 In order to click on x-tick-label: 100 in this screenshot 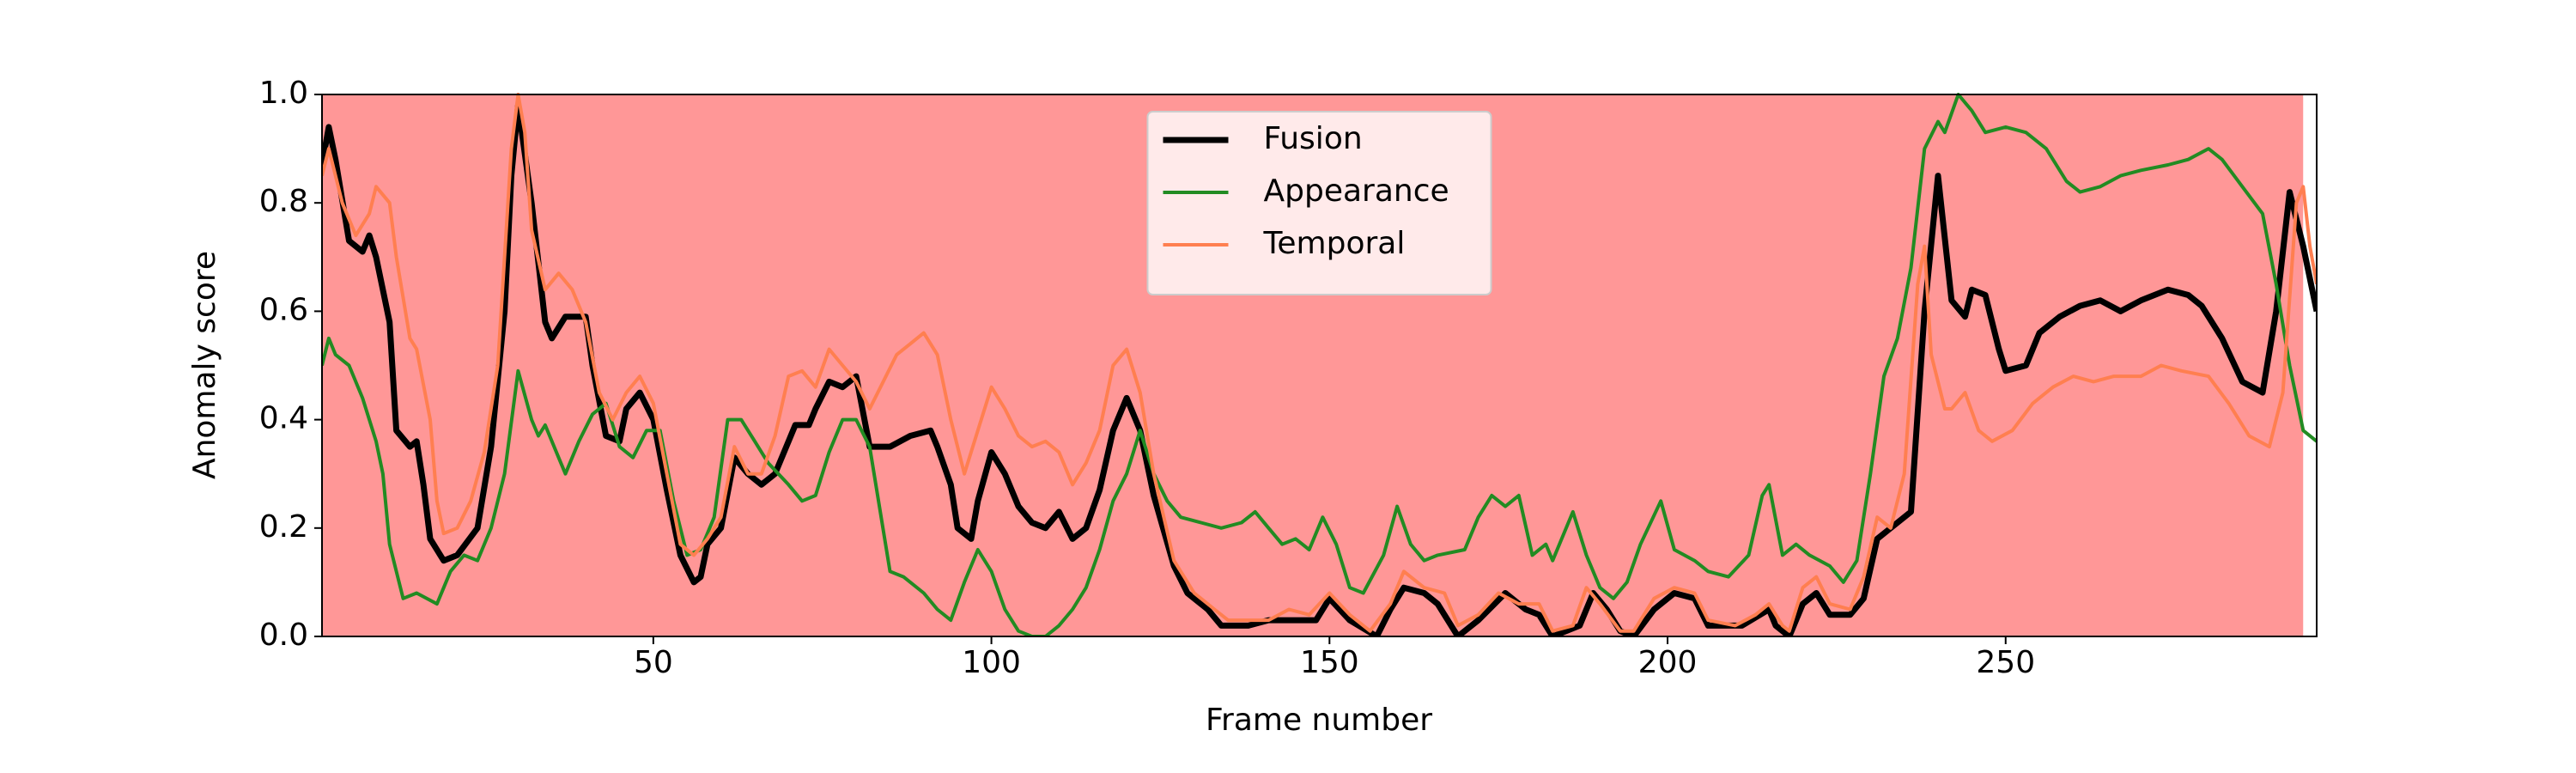, I will do `click(991, 662)`.